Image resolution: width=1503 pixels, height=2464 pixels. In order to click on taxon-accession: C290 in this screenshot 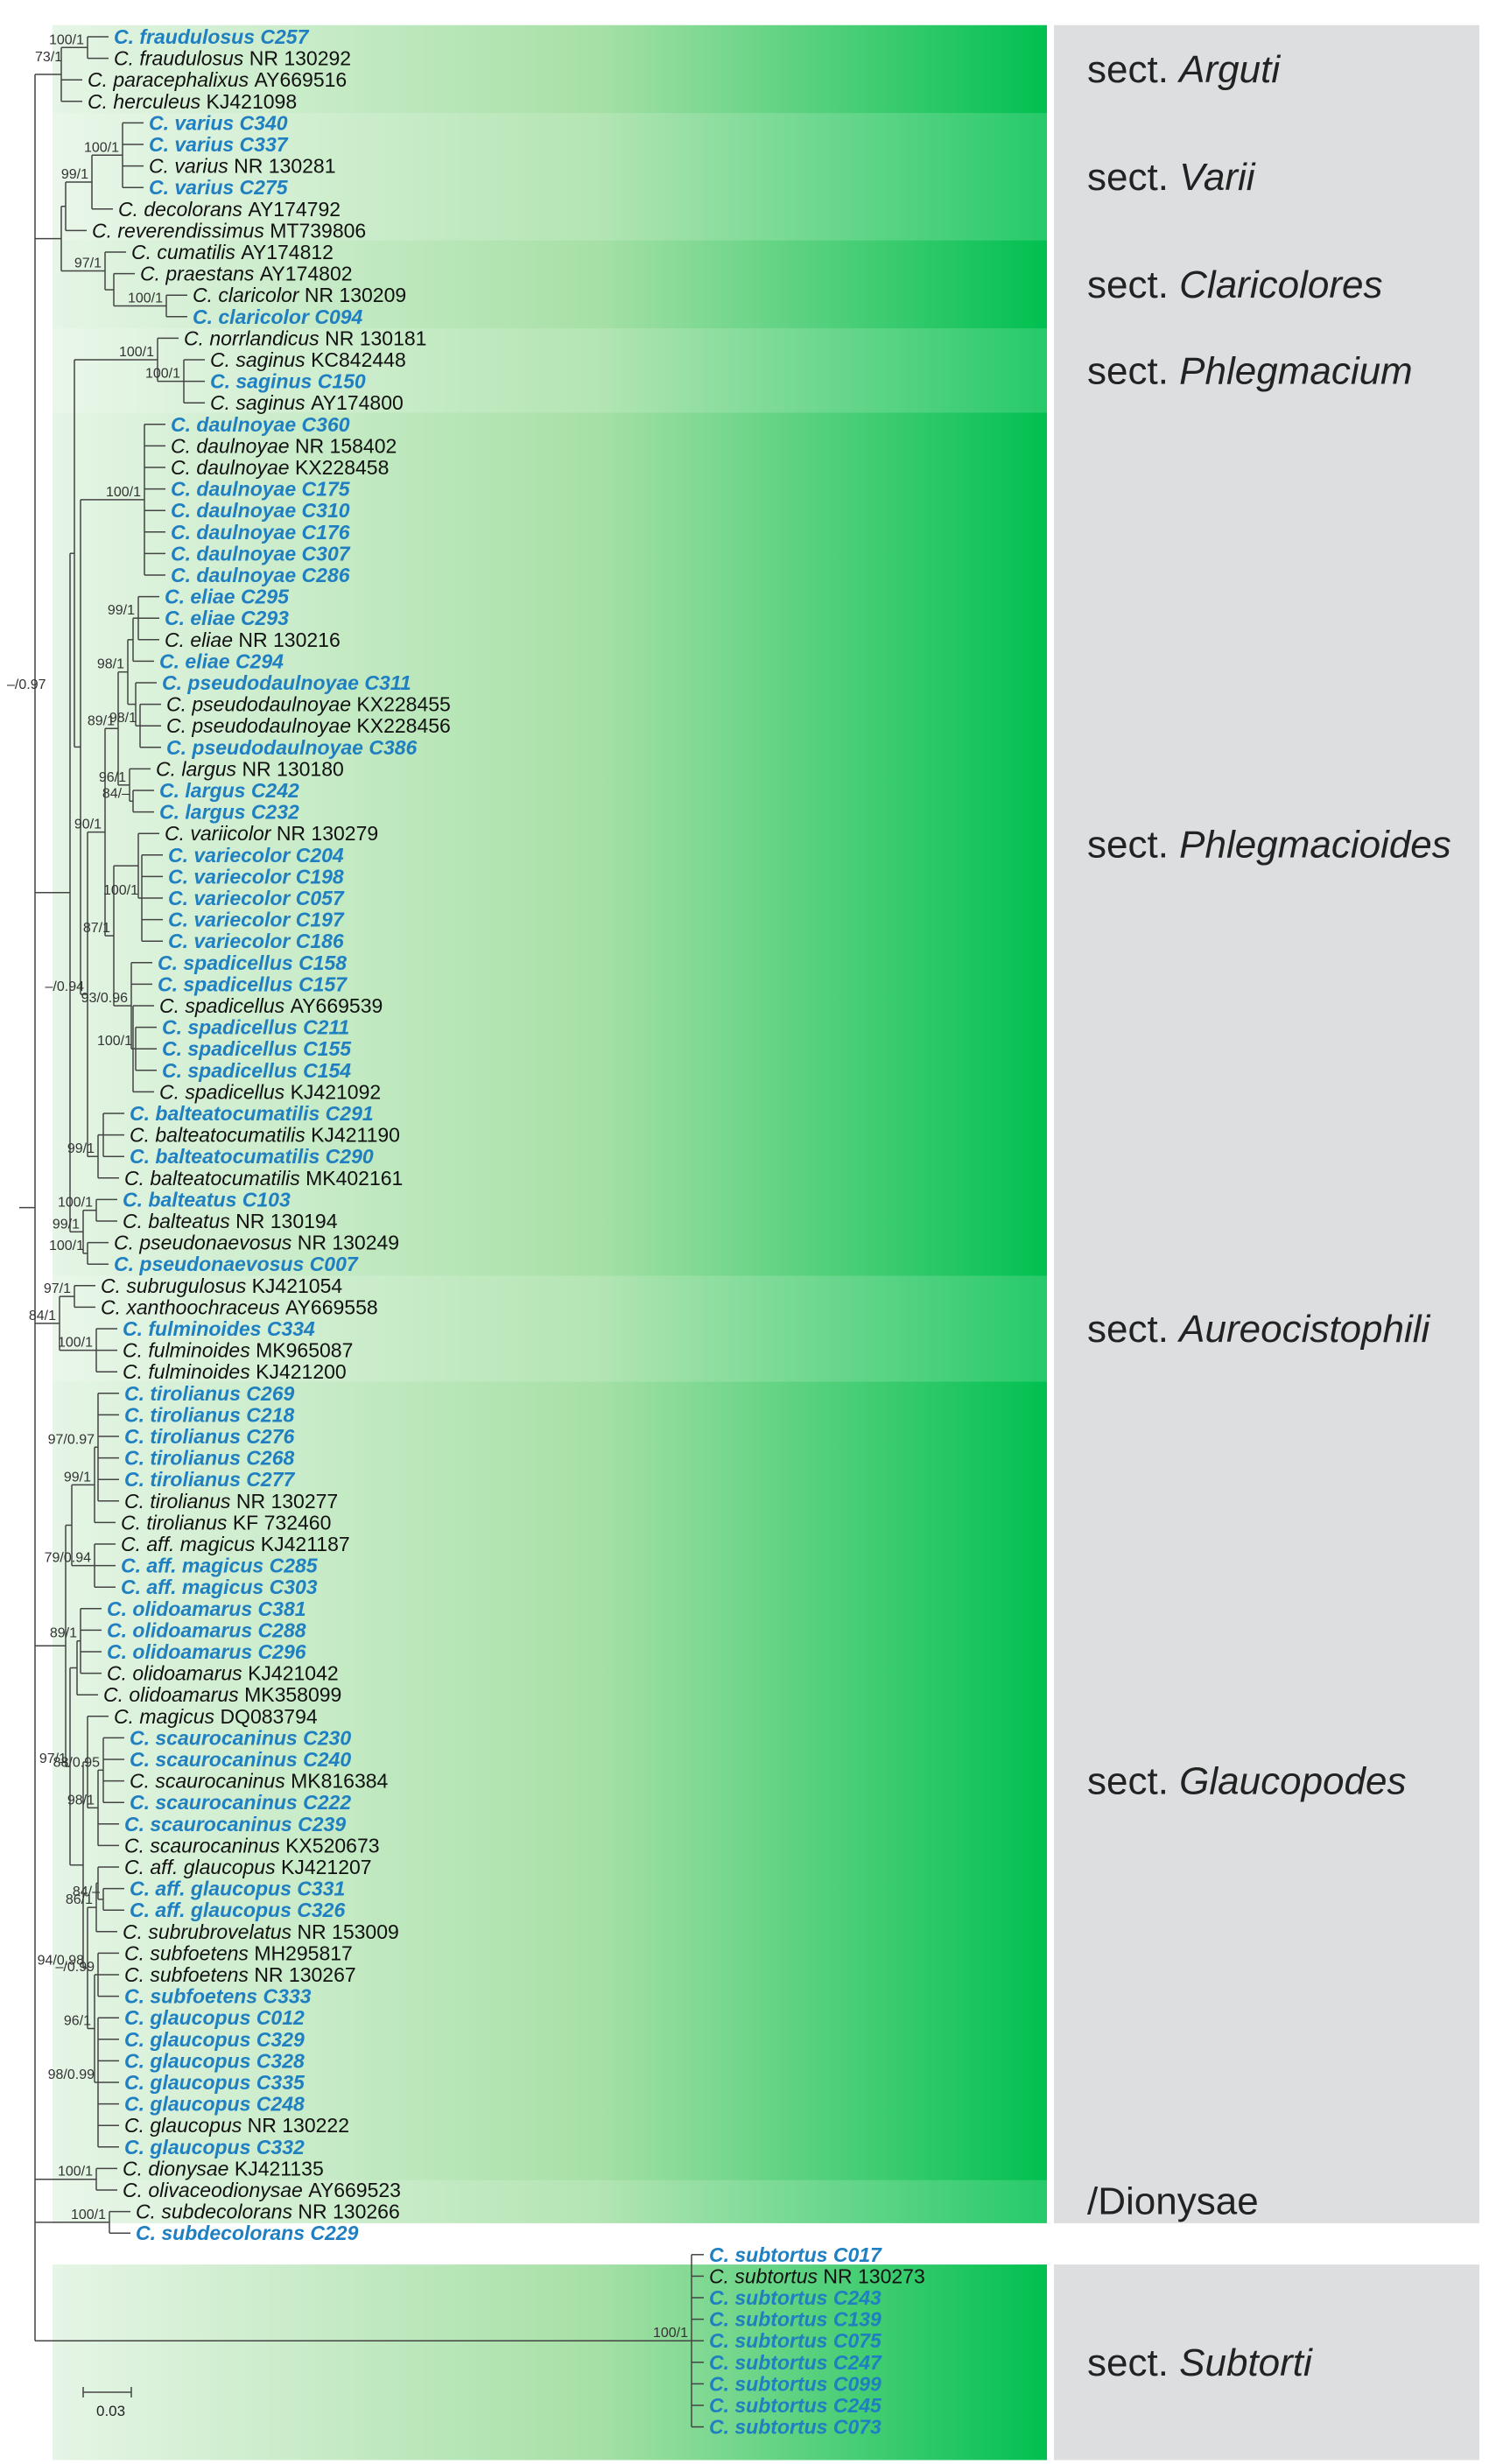, I will do `click(350, 1156)`.